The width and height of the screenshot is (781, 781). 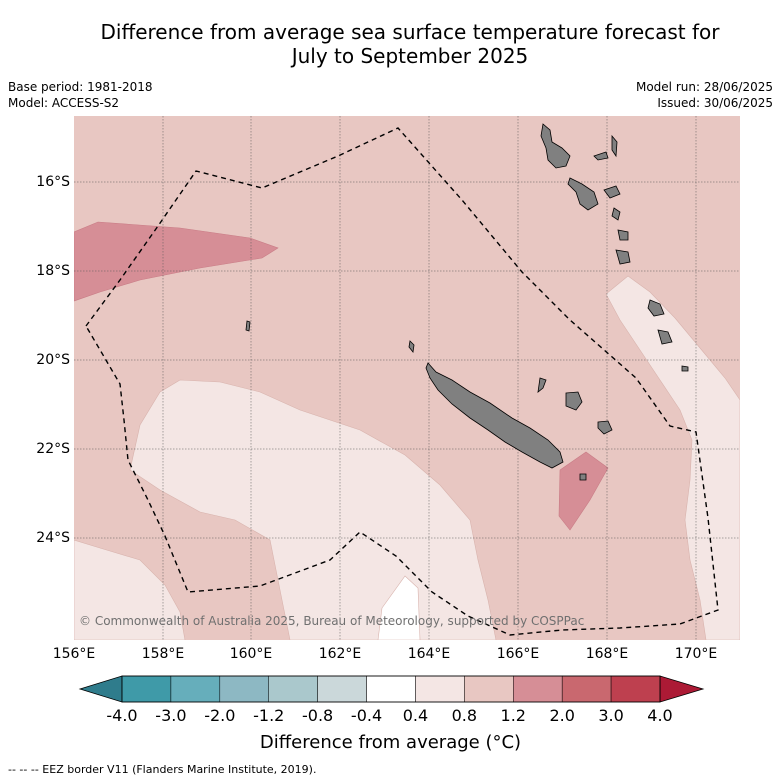 I want to click on vanuatu-efate, so click(x=623, y=235).